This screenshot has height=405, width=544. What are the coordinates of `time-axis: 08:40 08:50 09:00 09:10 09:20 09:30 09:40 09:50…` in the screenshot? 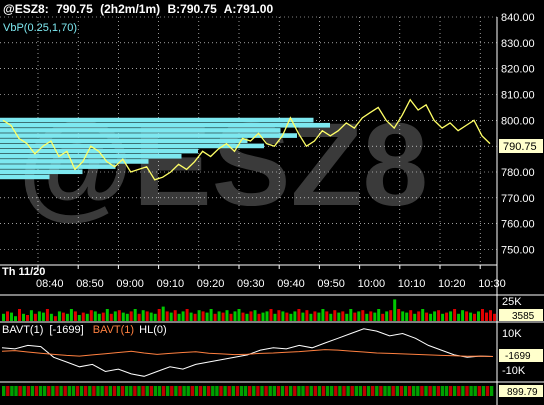 It's located at (271, 277).